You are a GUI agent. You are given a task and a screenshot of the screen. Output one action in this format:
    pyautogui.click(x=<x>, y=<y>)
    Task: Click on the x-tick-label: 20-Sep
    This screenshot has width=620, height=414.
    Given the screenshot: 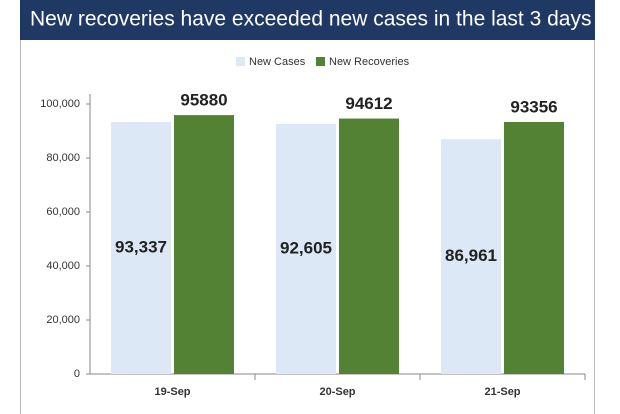 What is the action you would take?
    pyautogui.click(x=337, y=392)
    